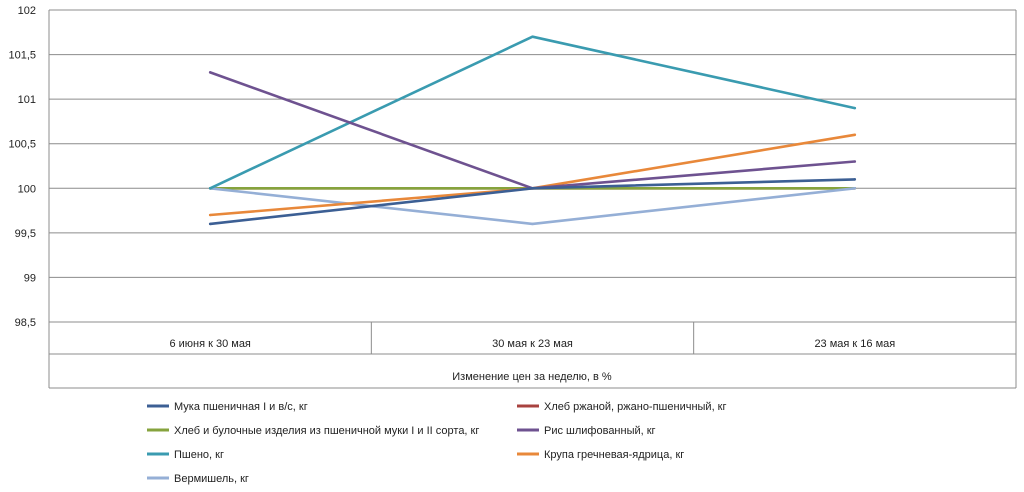 This screenshot has width=1024, height=492. Describe the element at coordinates (635, 407) in the screenshot. I see `legend-label: Хлеб ржаной, ржано-пшеничный, кг` at that location.